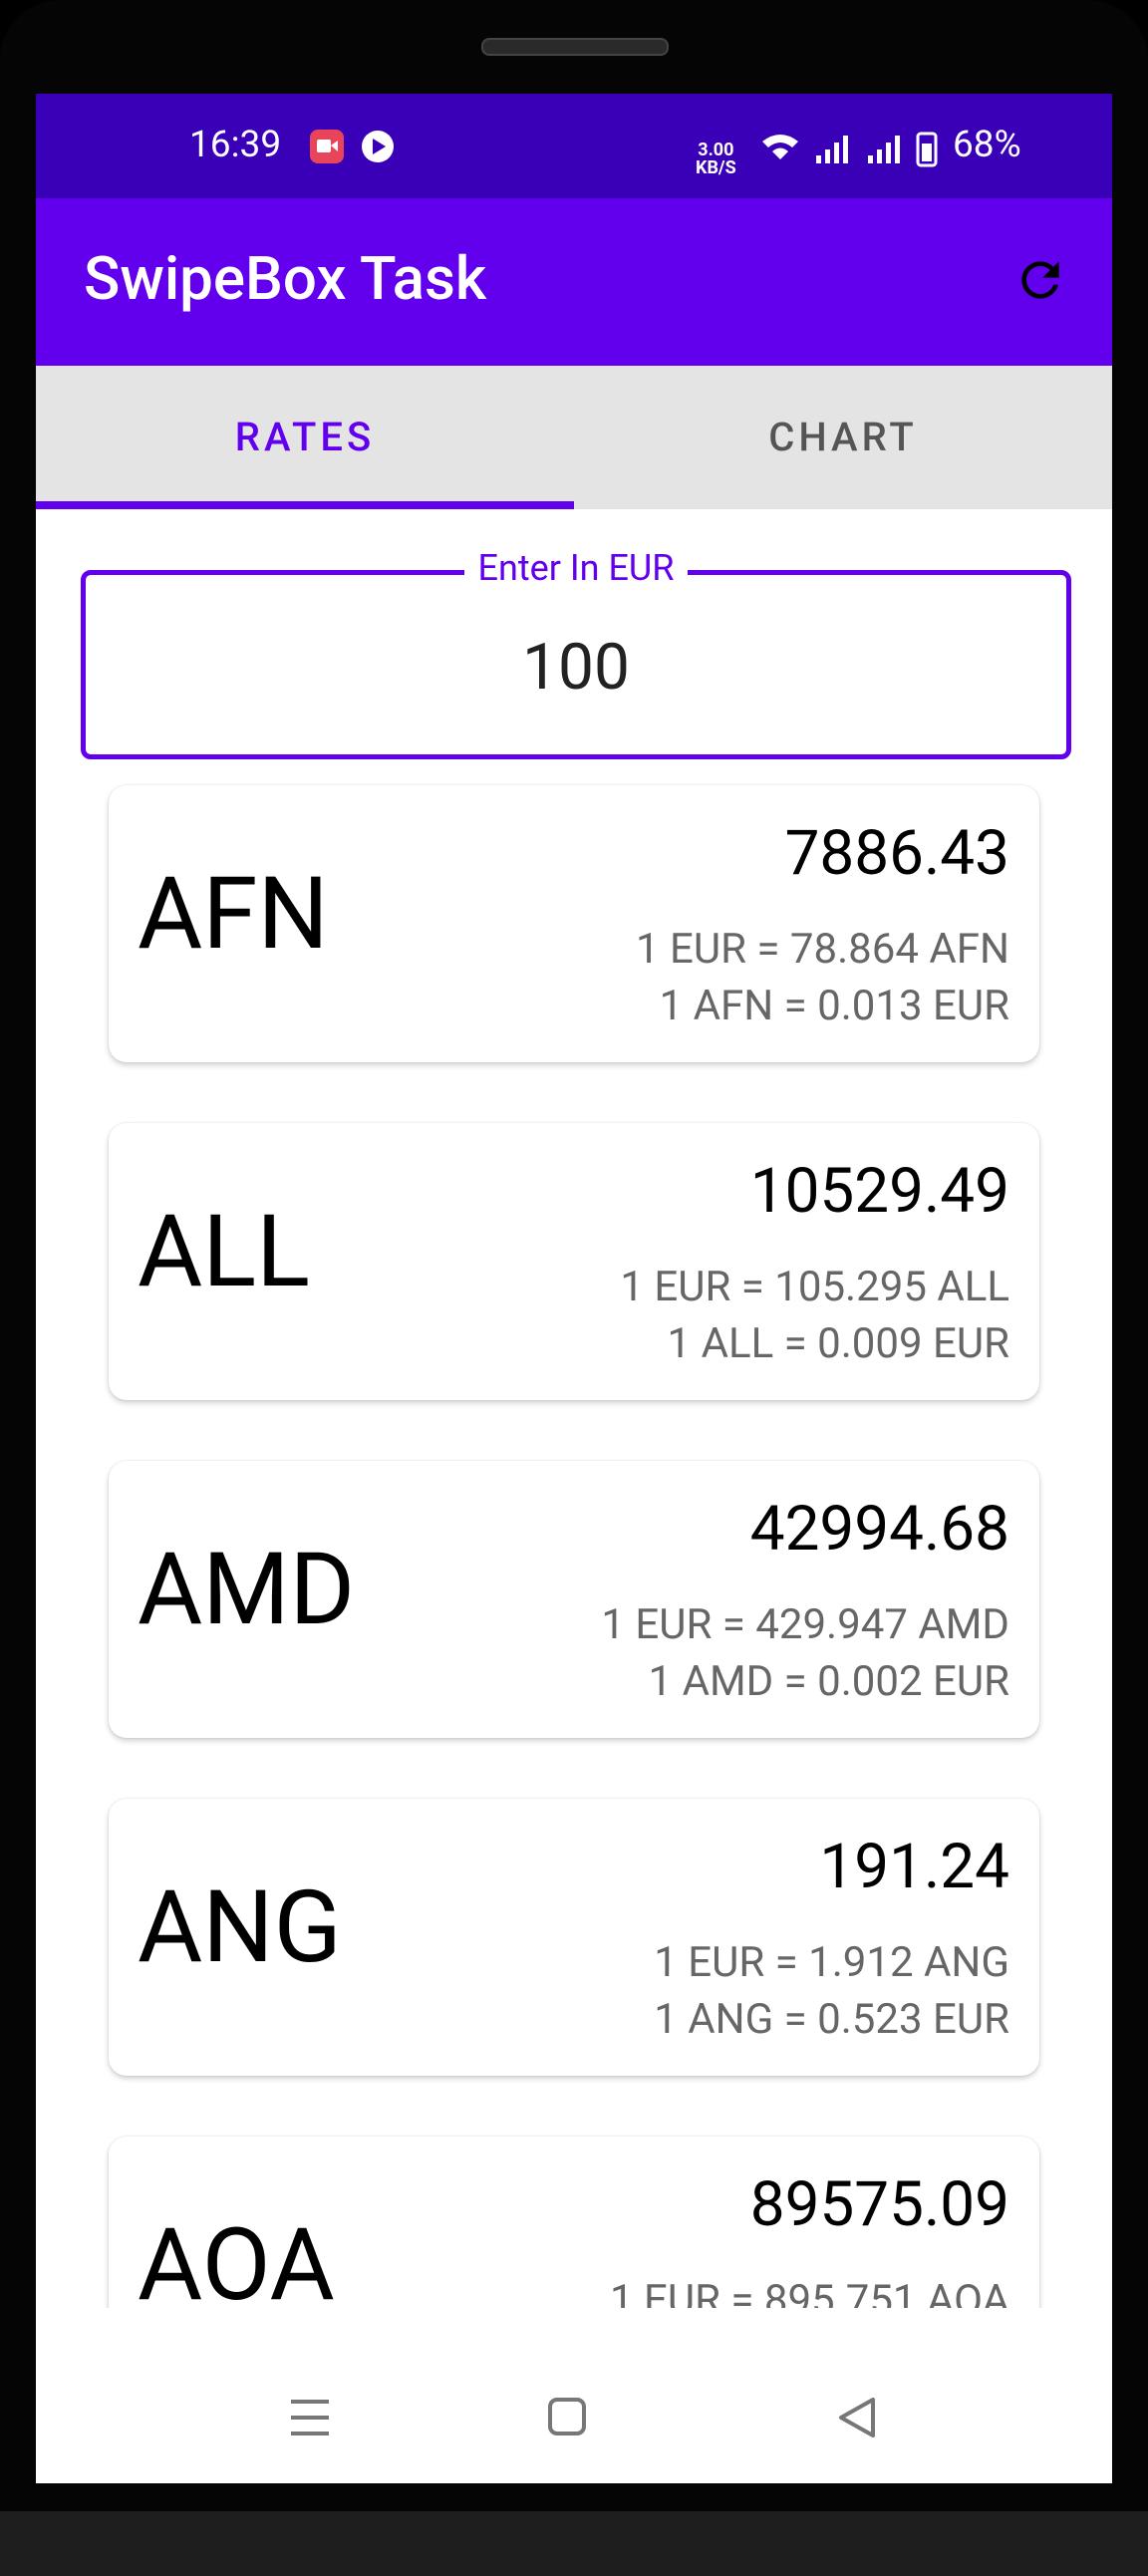 The height and width of the screenshot is (2576, 1148). Describe the element at coordinates (914, 1867) in the screenshot. I see `converted-amount: 191.24` at that location.